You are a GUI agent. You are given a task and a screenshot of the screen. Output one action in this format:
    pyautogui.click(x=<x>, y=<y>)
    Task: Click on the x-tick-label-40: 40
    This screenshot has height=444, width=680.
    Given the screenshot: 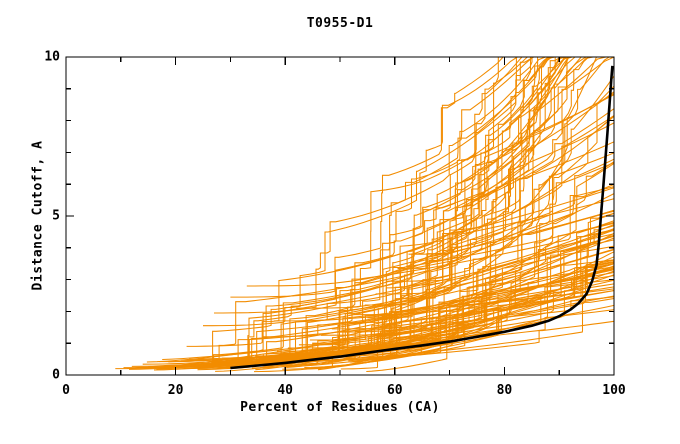 What is the action you would take?
    pyautogui.click(x=285, y=390)
    